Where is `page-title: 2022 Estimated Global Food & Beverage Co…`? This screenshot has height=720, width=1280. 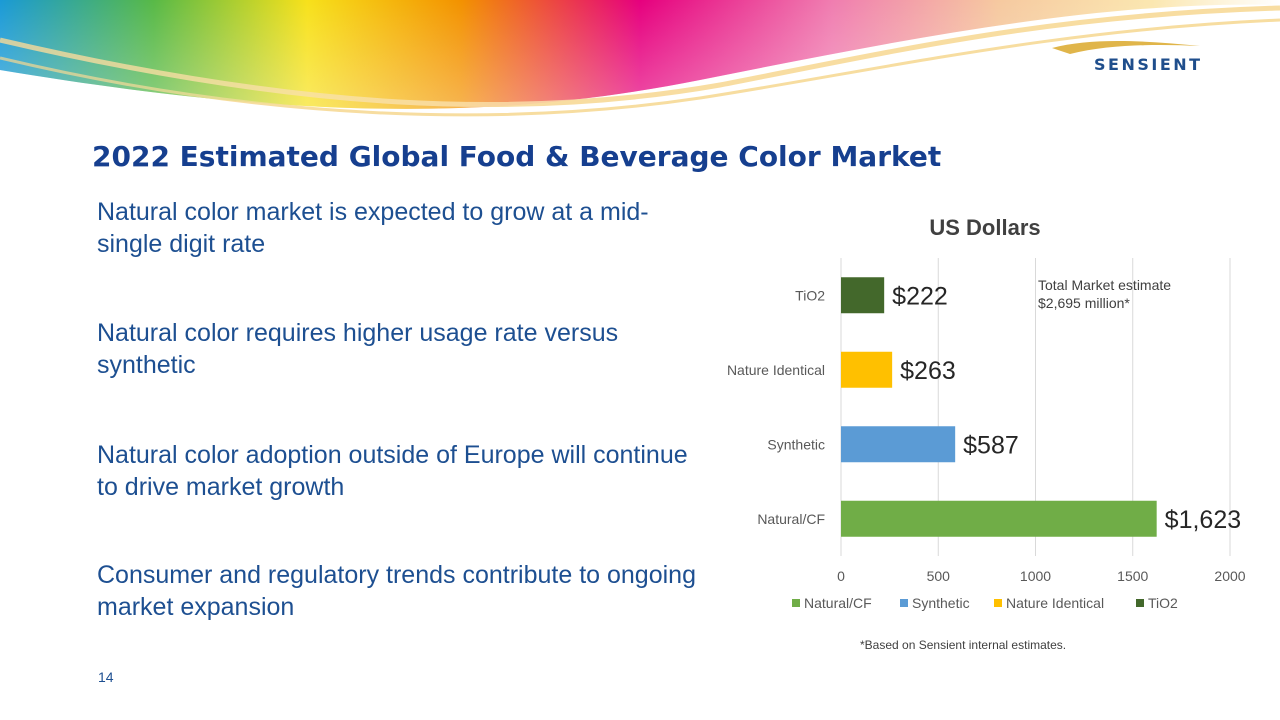 page-title: 2022 Estimated Global Food & Beverage Co… is located at coordinates (517, 156).